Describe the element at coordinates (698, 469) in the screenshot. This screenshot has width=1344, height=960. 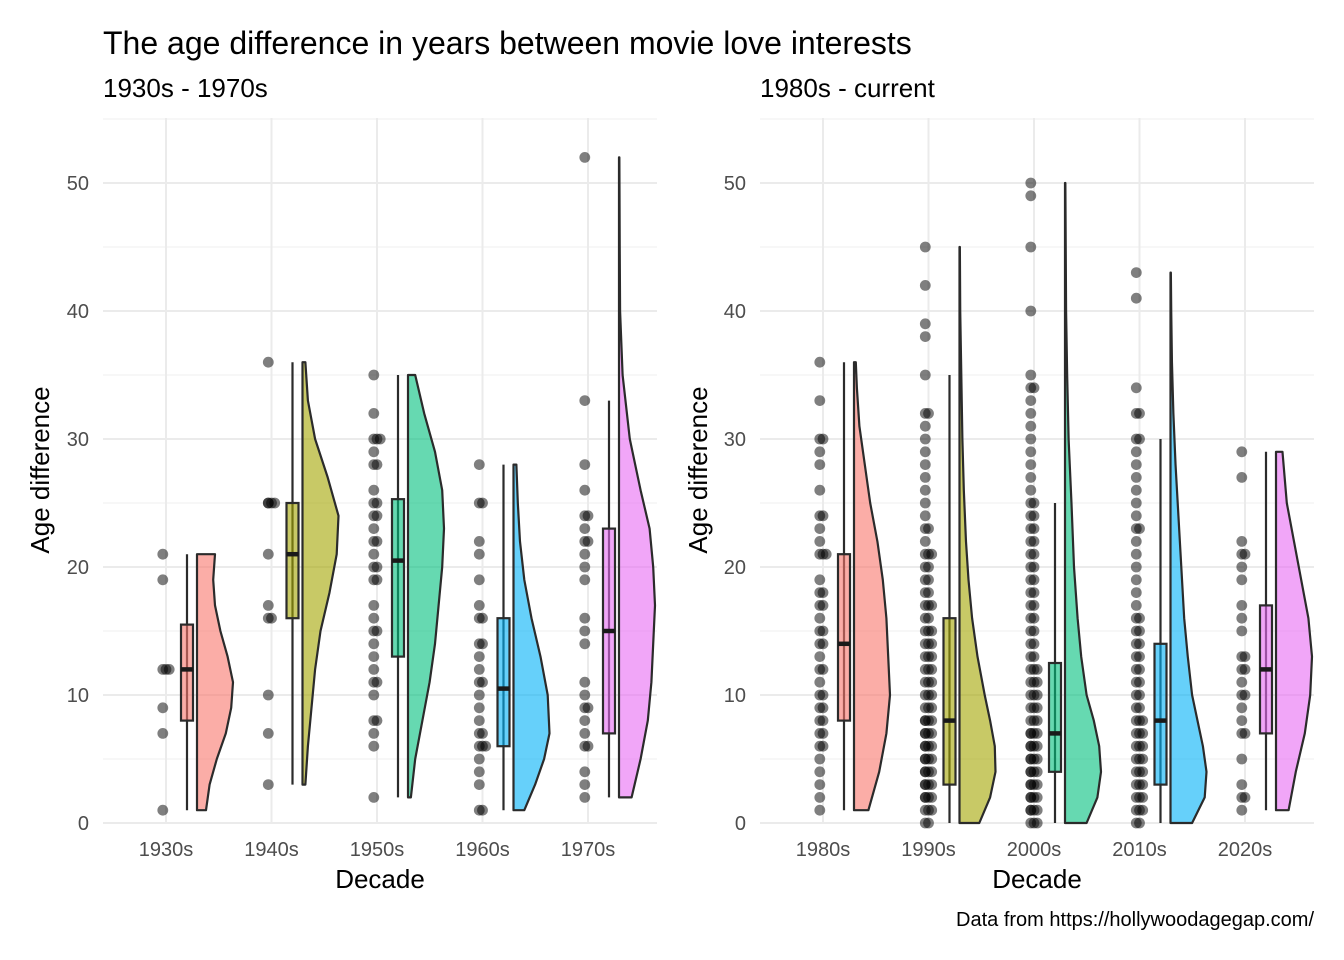
I see `right-y-axis-title: Age difference` at that location.